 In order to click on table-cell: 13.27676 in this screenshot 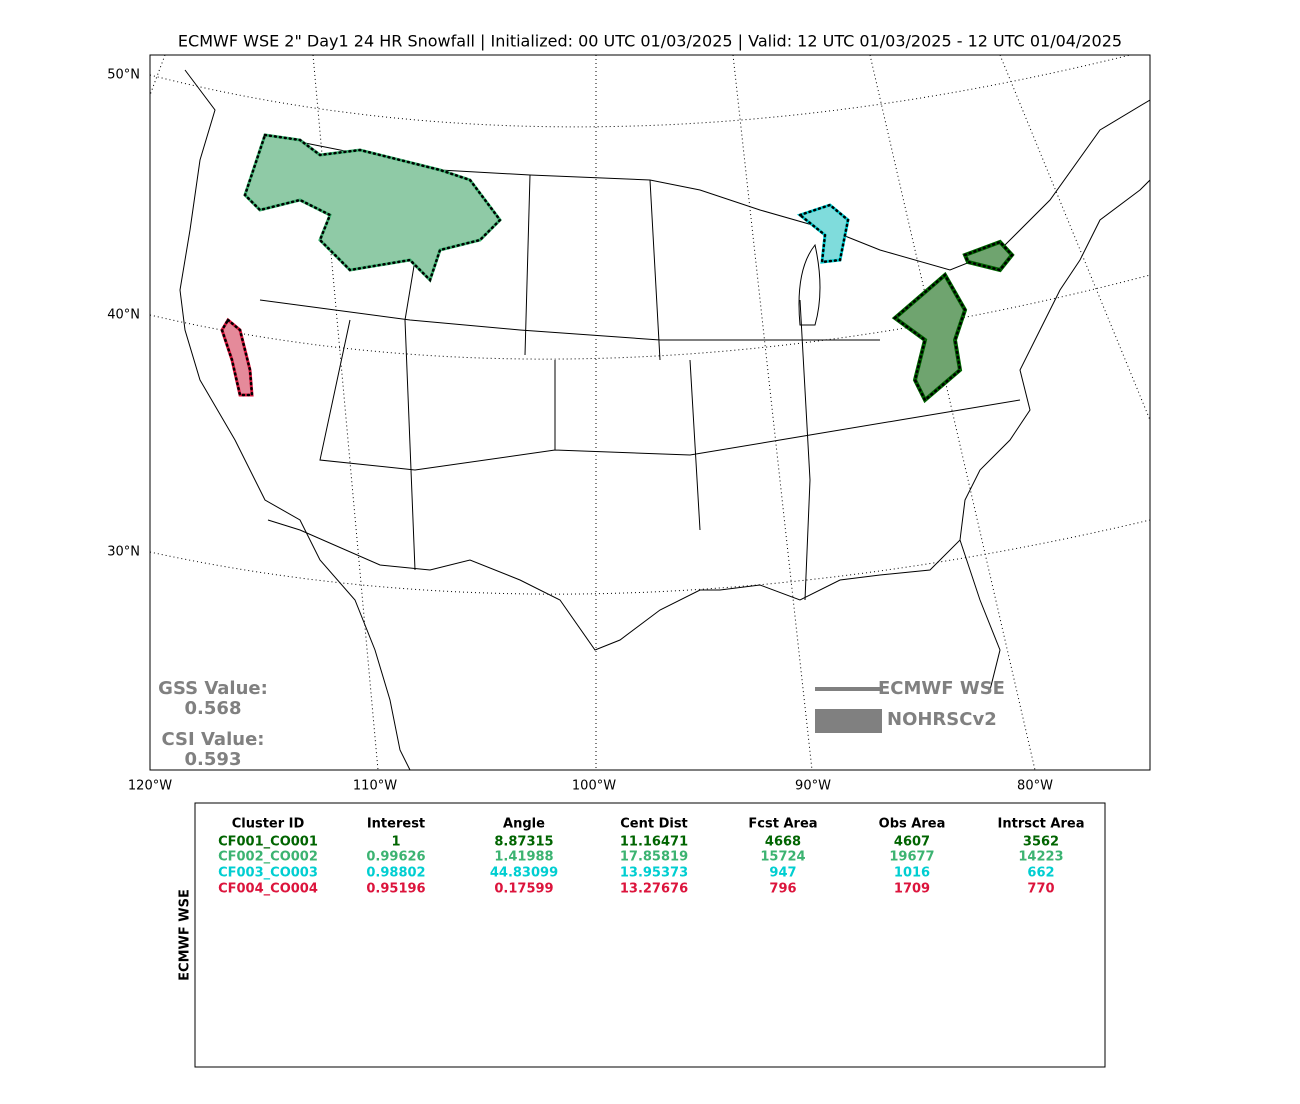, I will do `click(654, 889)`.